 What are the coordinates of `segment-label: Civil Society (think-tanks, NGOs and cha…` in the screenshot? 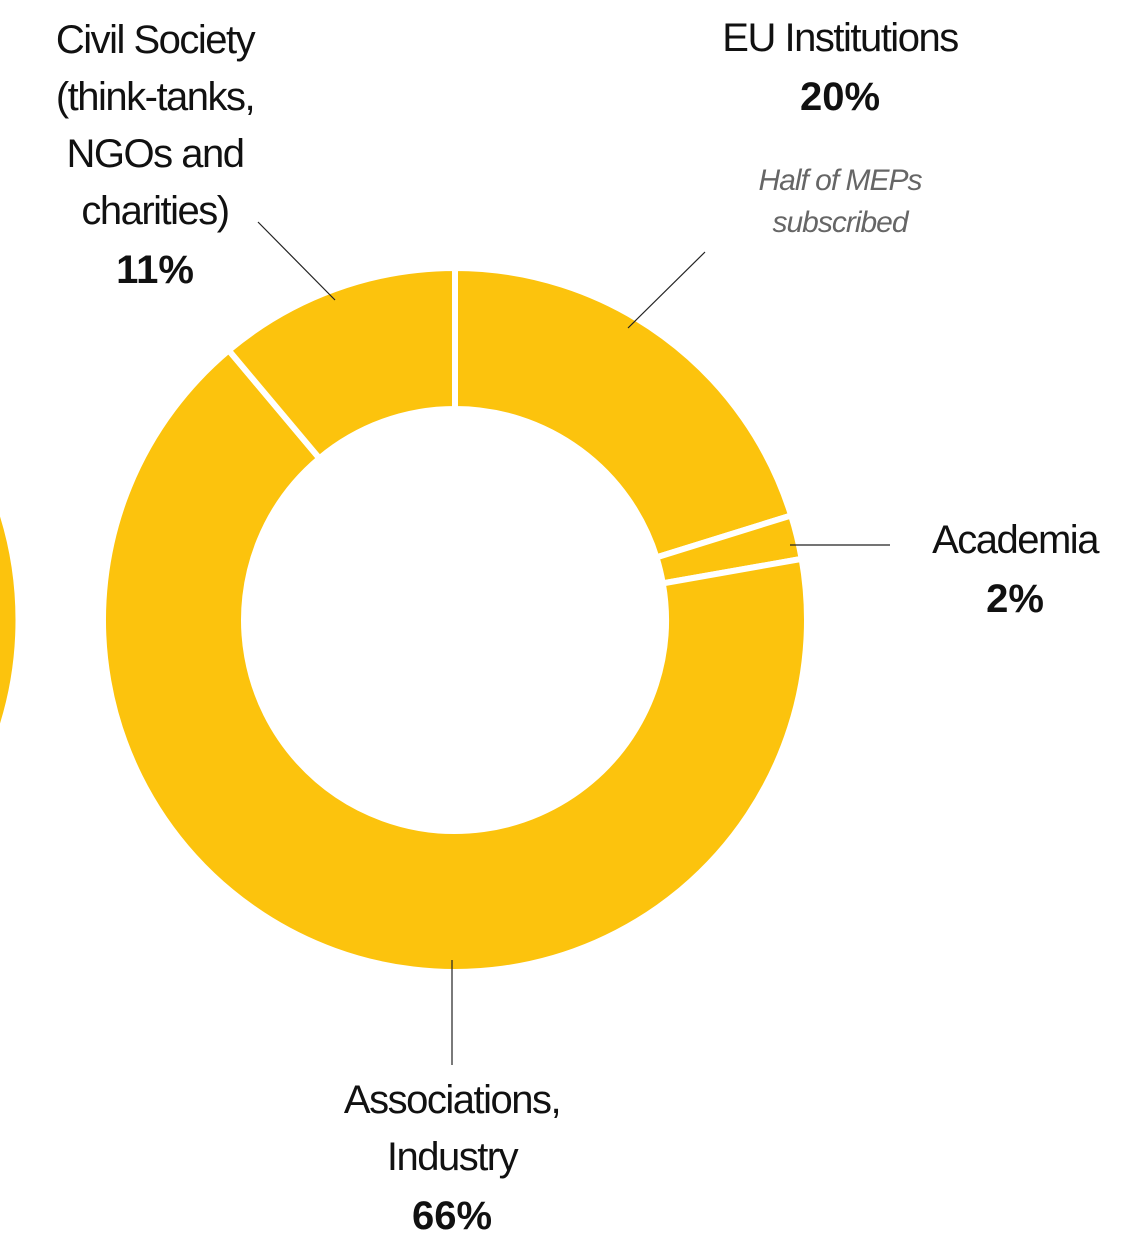 It's located at (155, 155).